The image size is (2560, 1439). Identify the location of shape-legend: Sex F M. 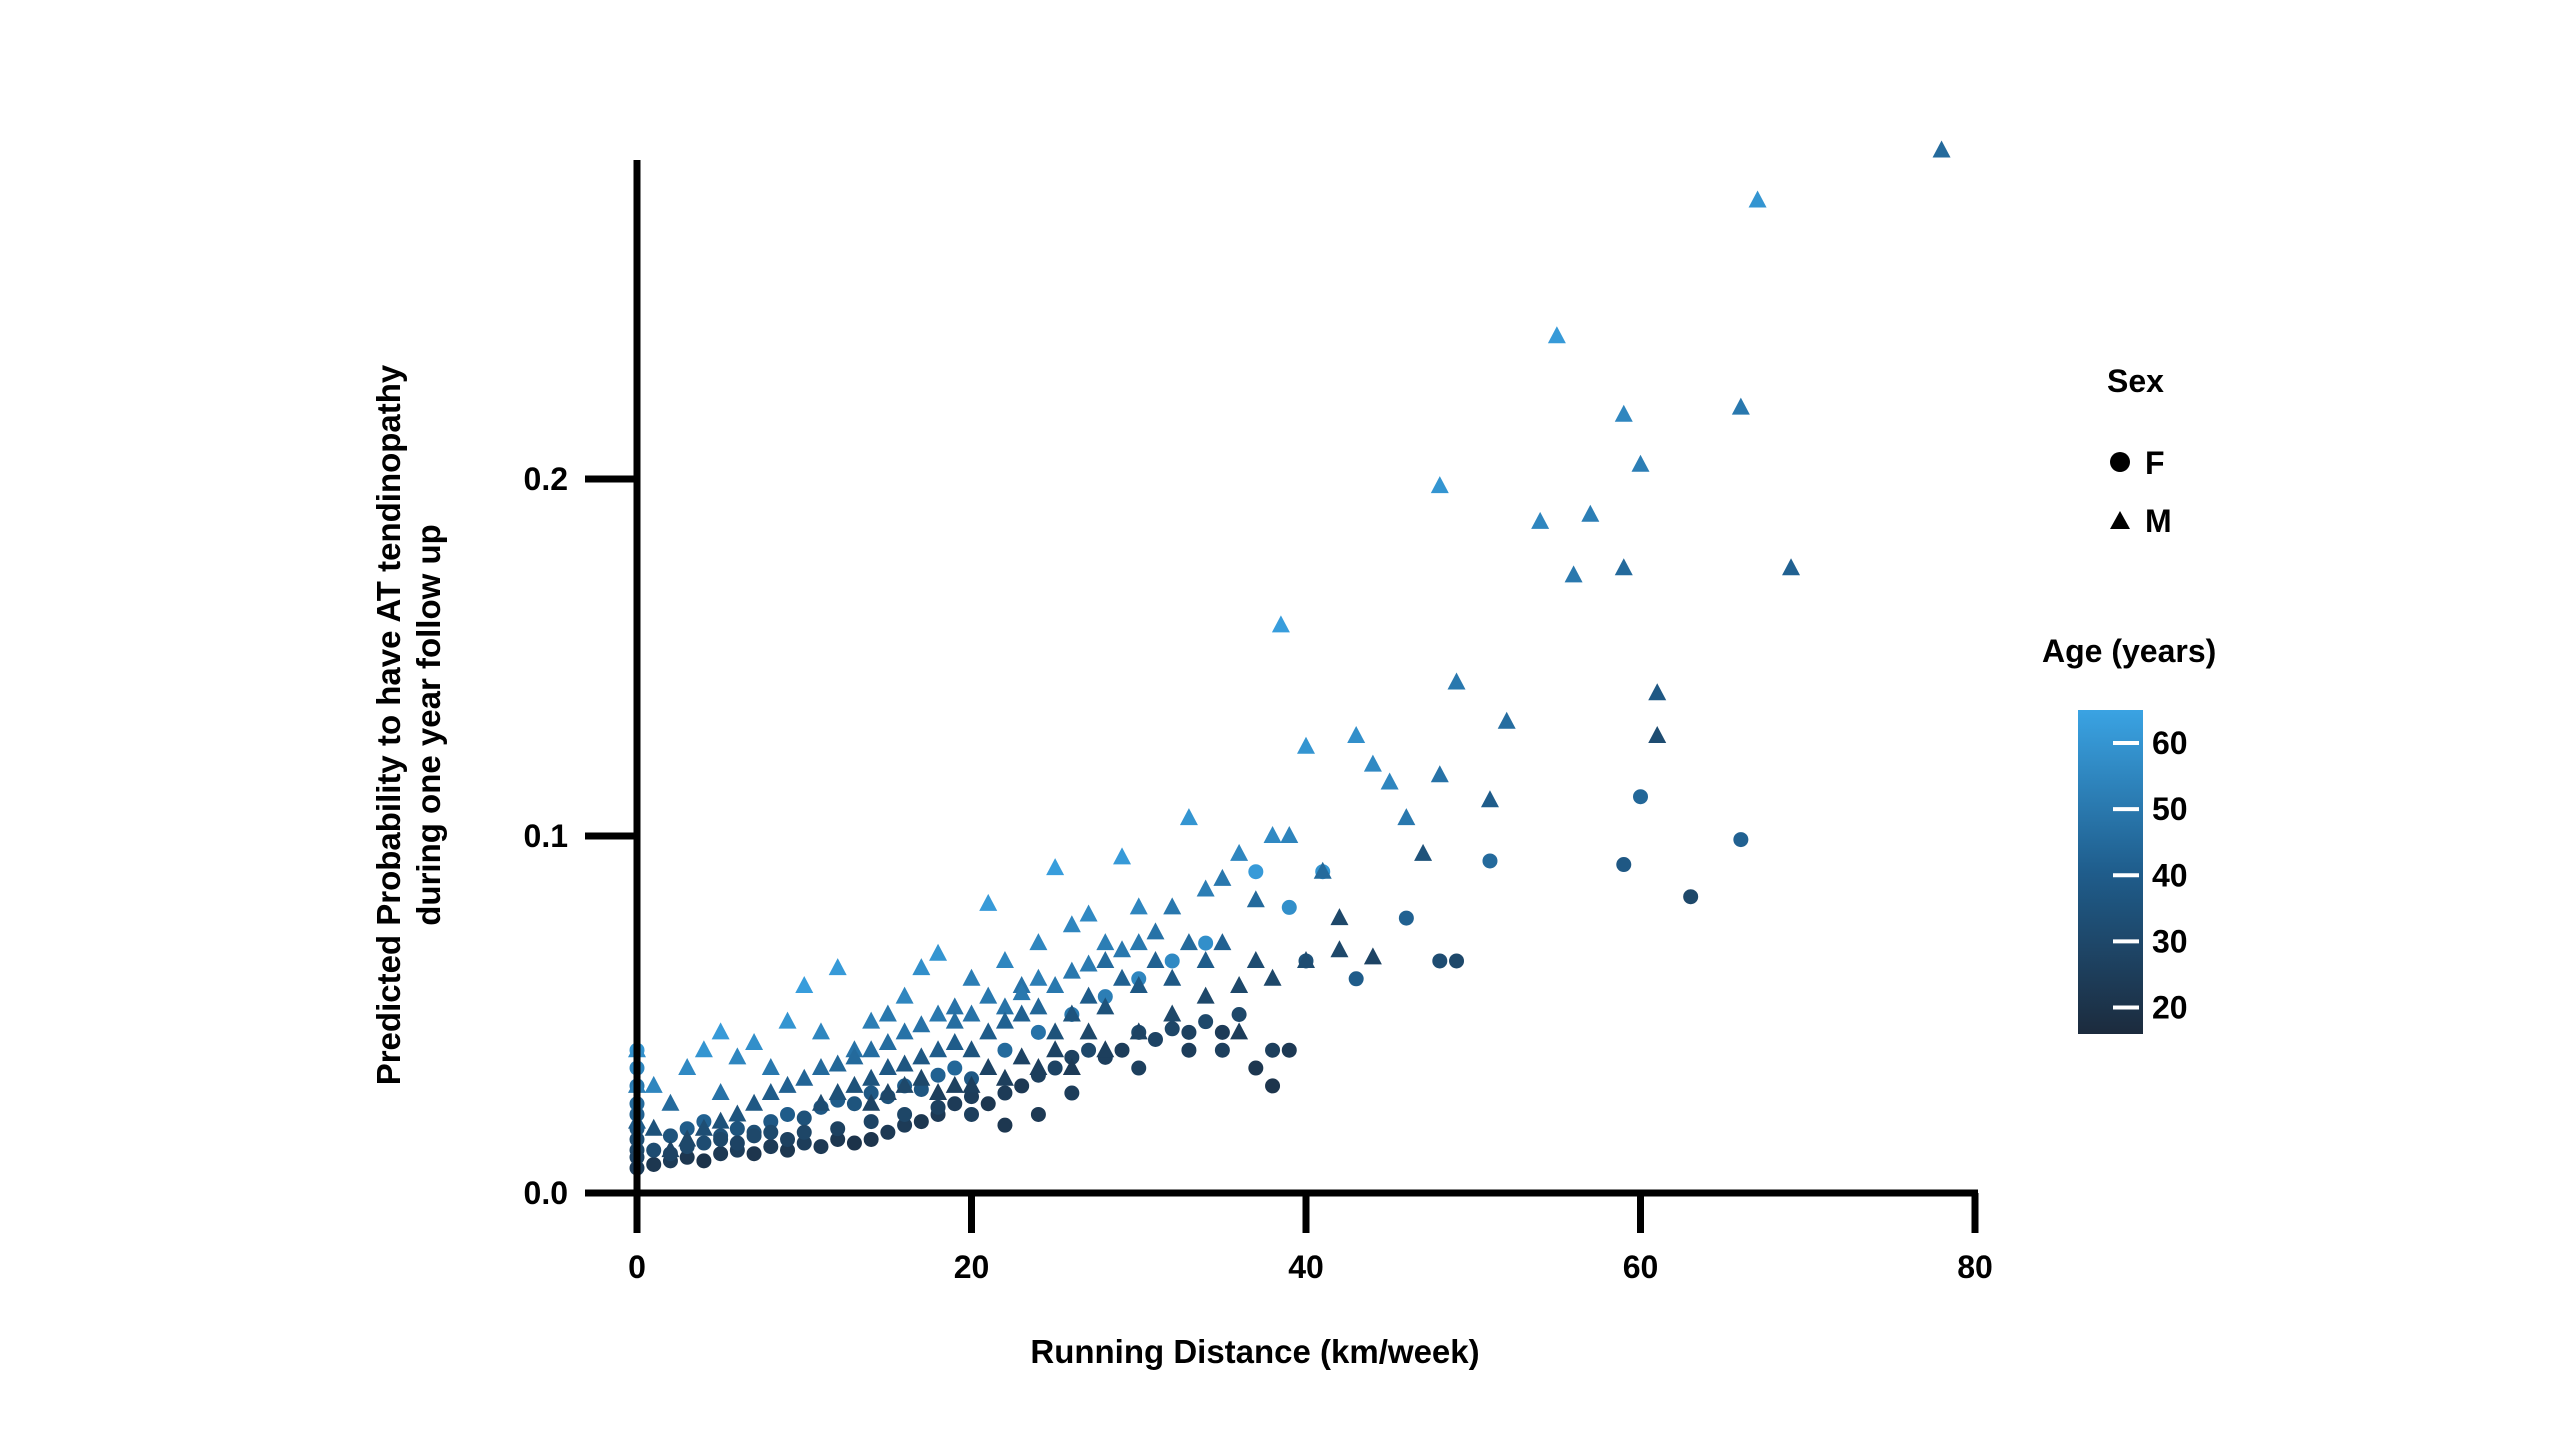
(2139, 451).